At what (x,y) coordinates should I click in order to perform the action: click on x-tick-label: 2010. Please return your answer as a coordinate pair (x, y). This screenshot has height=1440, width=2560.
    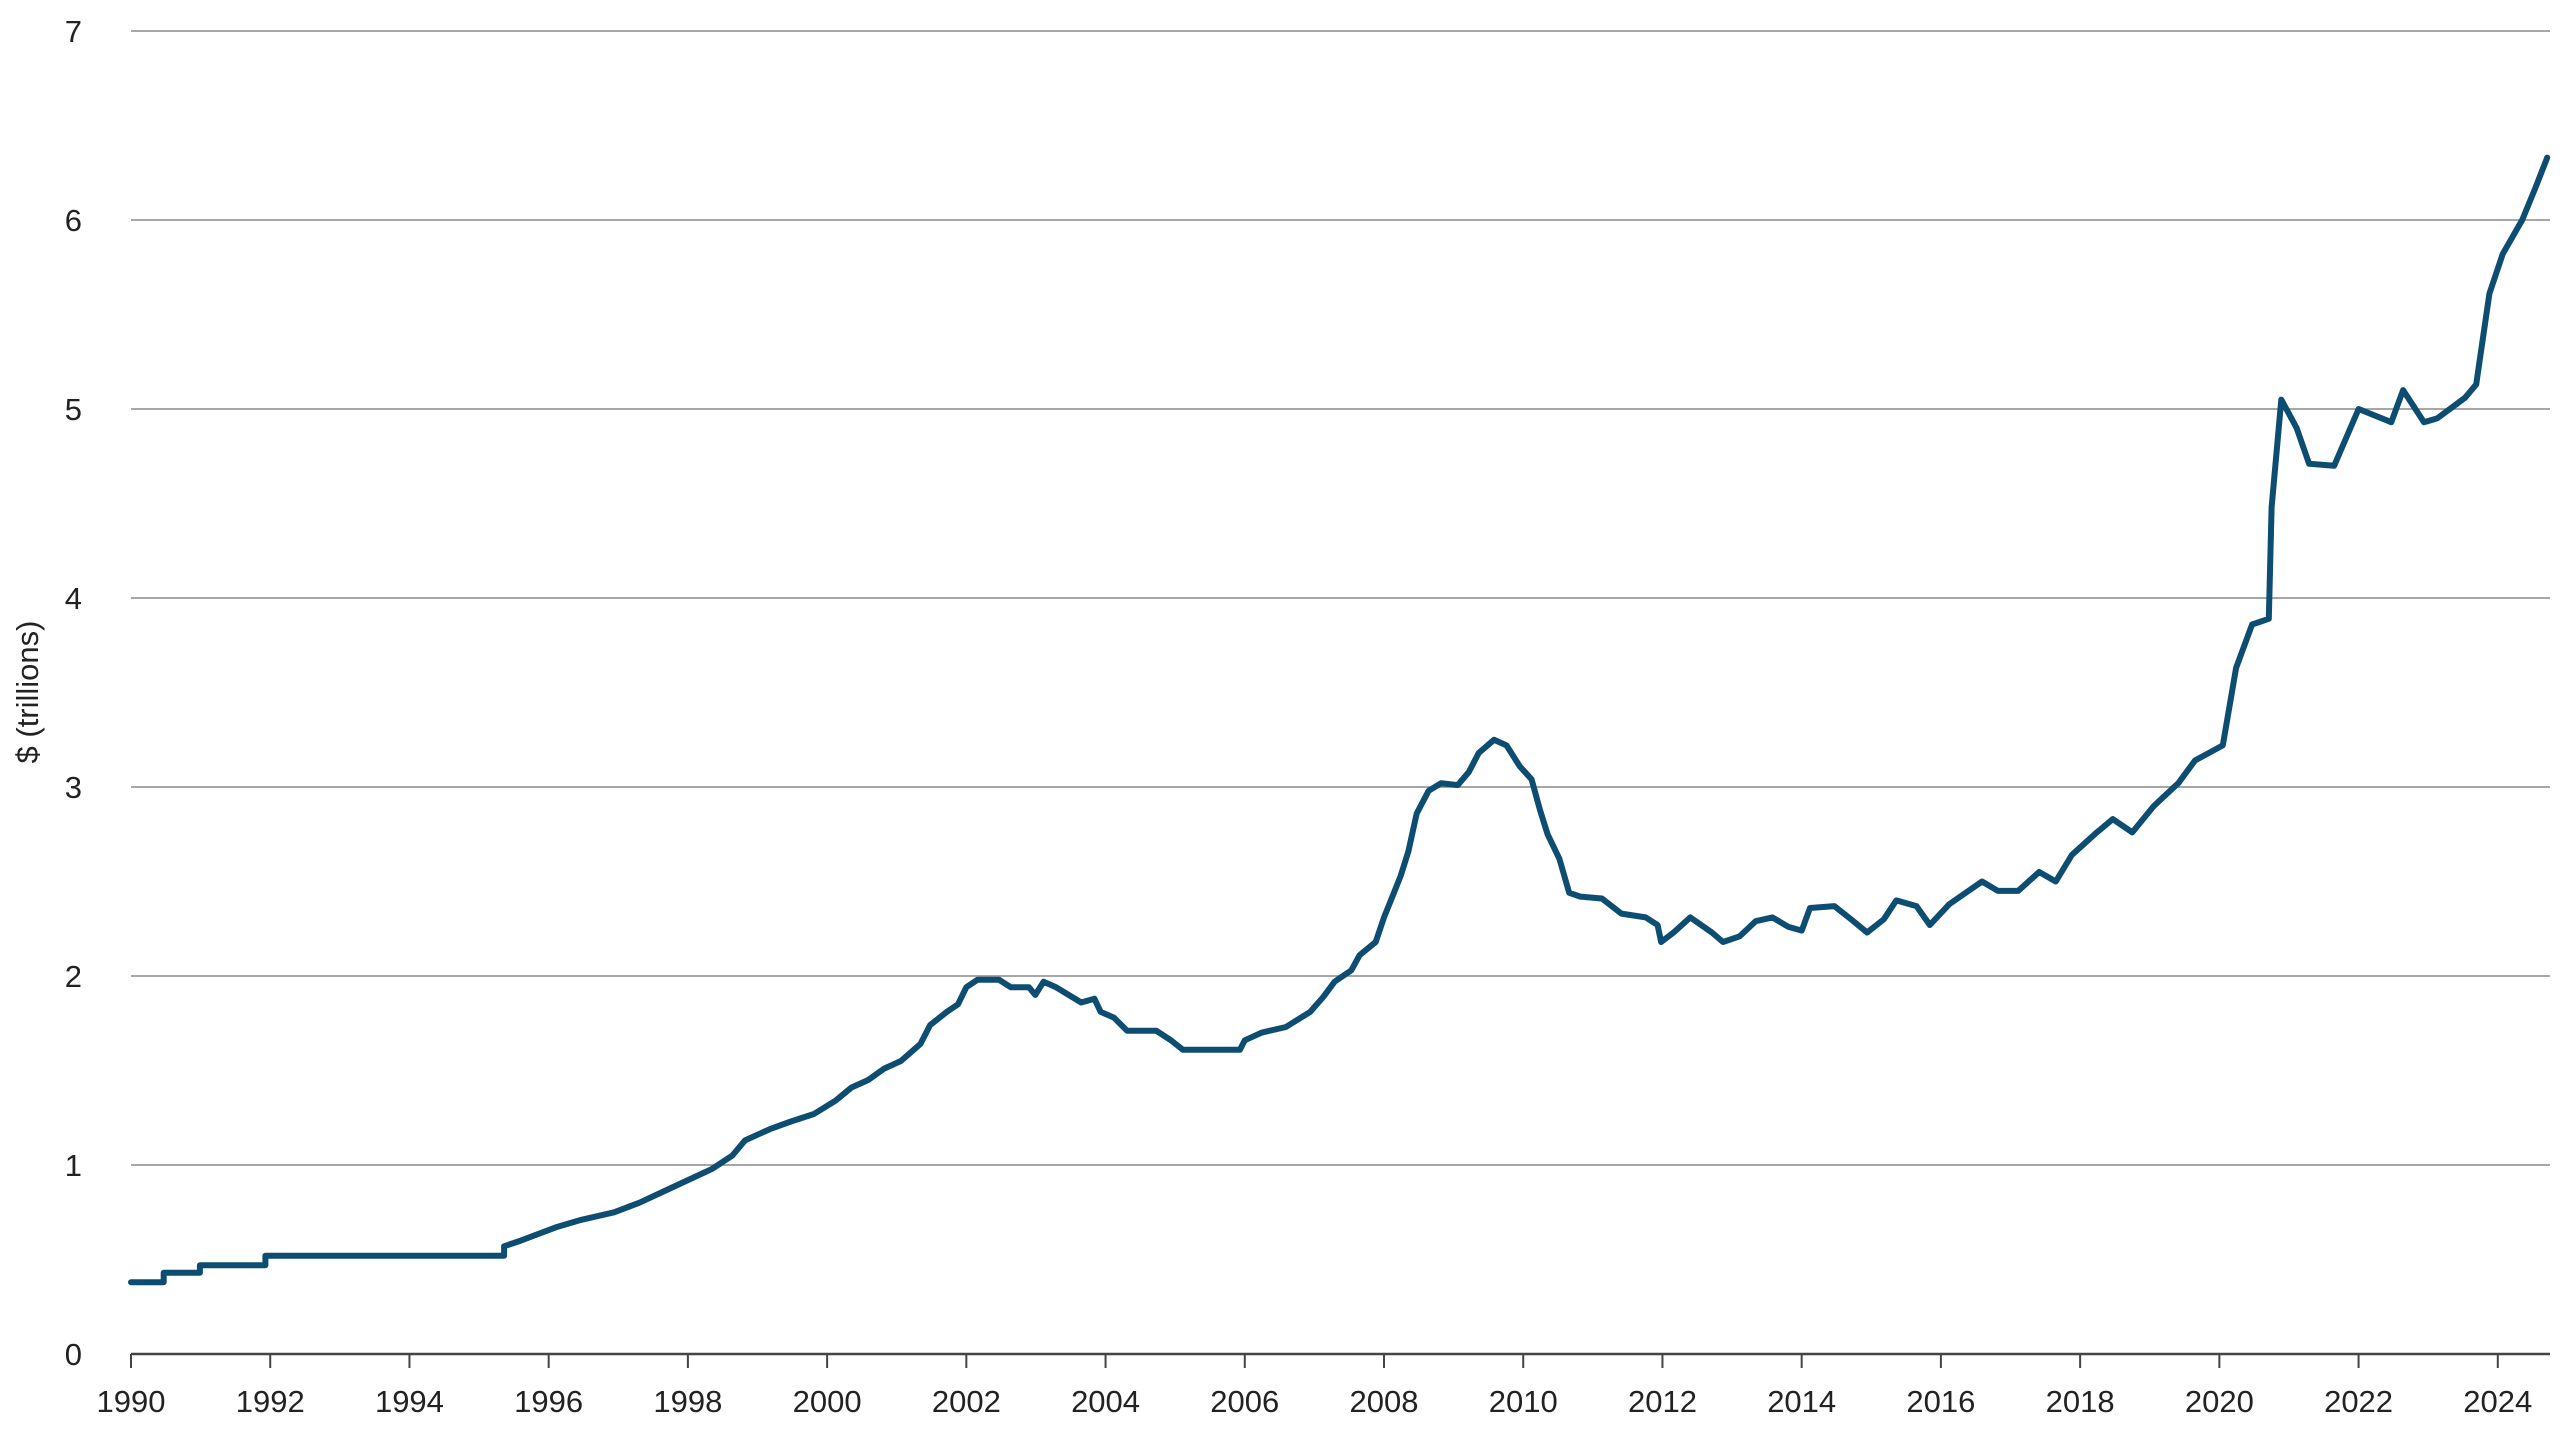
    Looking at the image, I should click on (1523, 1401).